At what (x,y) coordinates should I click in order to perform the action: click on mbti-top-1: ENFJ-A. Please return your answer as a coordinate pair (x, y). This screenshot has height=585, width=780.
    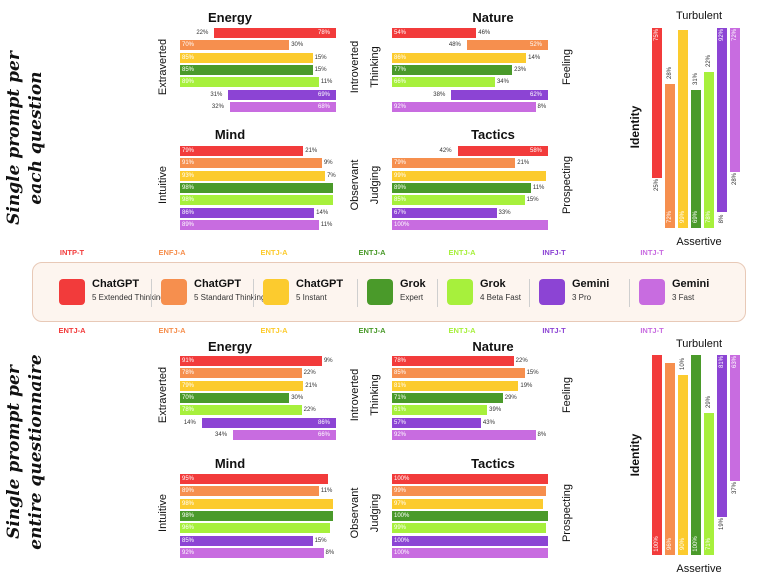
    Looking at the image, I should click on (172, 252).